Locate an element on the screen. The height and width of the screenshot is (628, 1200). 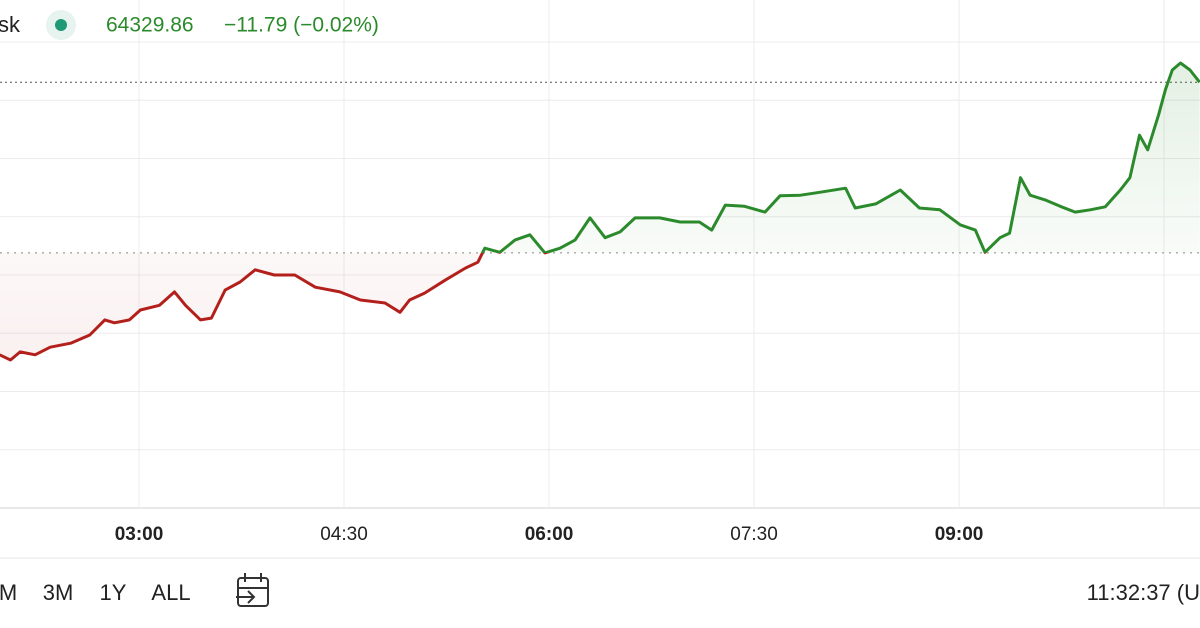
x-tick-label: 06:00 is located at coordinates (549, 534).